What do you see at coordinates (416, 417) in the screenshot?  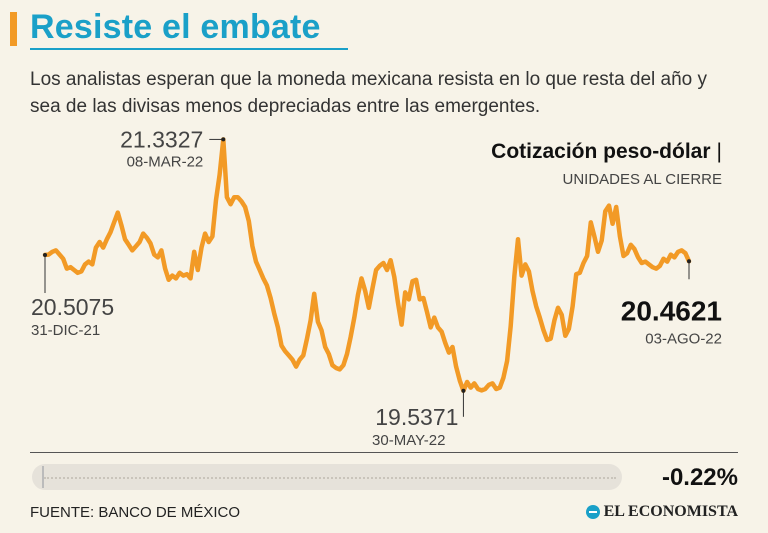 I see `label-min-value: 19.5371` at bounding box center [416, 417].